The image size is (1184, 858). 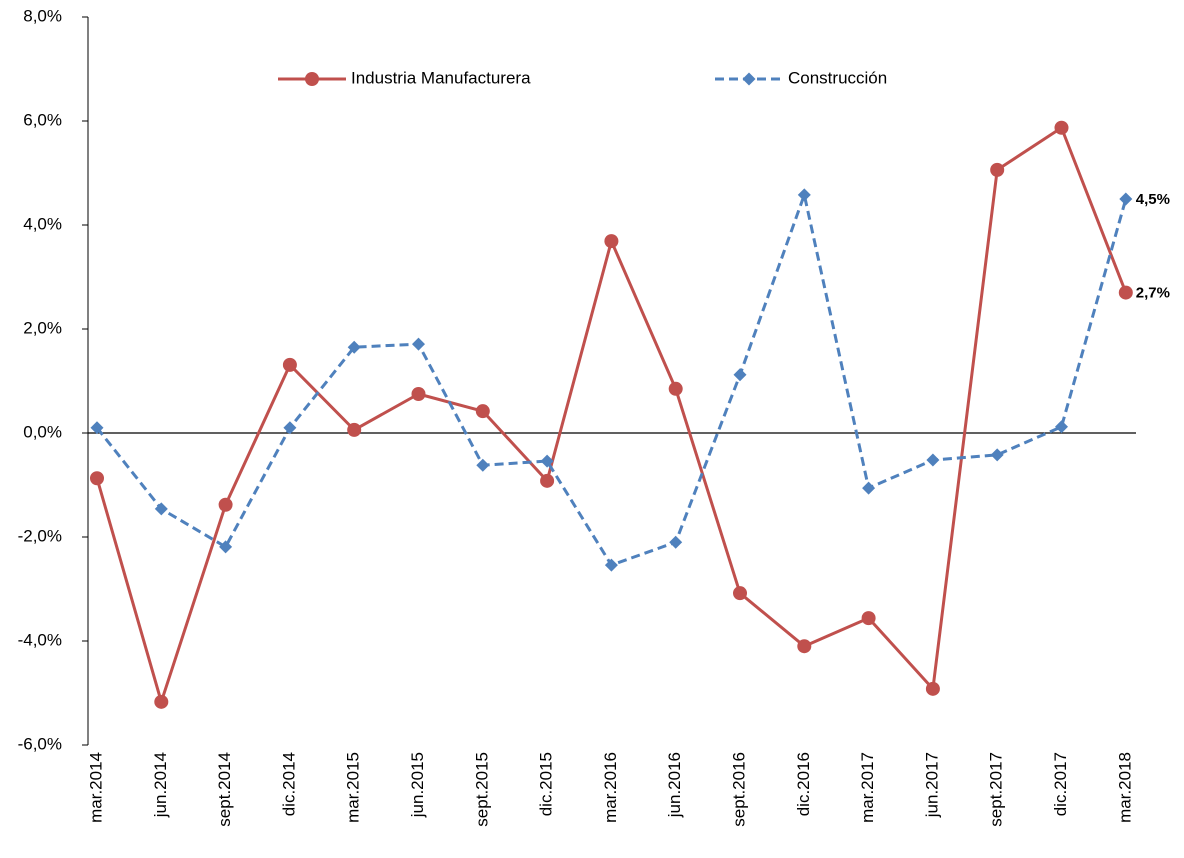 I want to click on x-tick-label: mar.2016, so click(x=610, y=787).